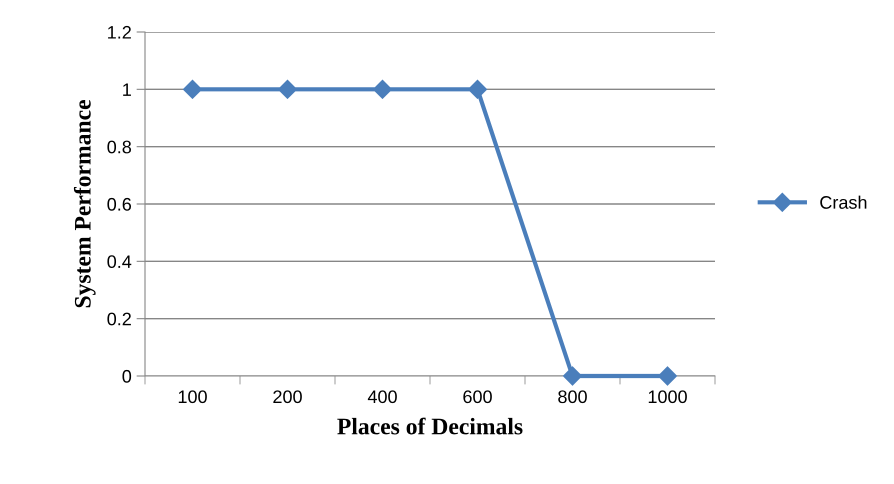 The image size is (894, 484). Describe the element at coordinates (119, 319) in the screenshot. I see `y-tick-label: 0.2` at that location.